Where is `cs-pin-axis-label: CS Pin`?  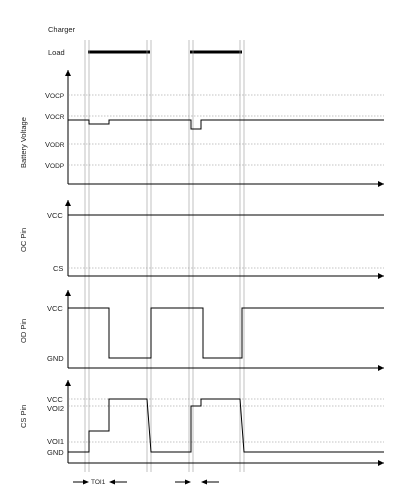 cs-pin-axis-label: CS Pin is located at coordinates (23, 416).